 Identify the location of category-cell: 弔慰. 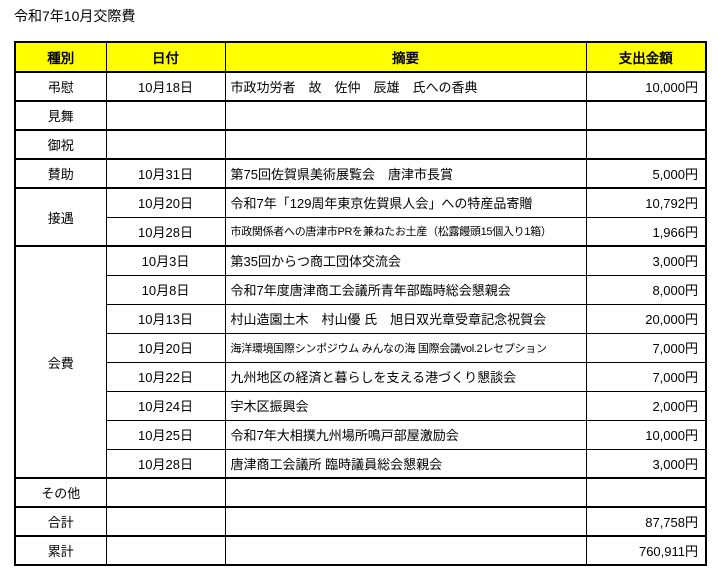
(60, 86).